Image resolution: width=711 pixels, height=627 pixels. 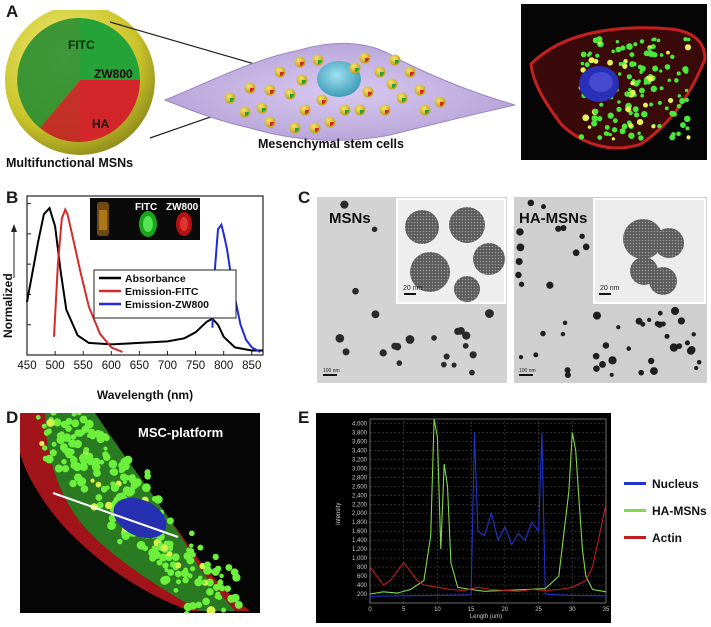 I want to click on series-line-emission-fitc, so click(x=88, y=280).